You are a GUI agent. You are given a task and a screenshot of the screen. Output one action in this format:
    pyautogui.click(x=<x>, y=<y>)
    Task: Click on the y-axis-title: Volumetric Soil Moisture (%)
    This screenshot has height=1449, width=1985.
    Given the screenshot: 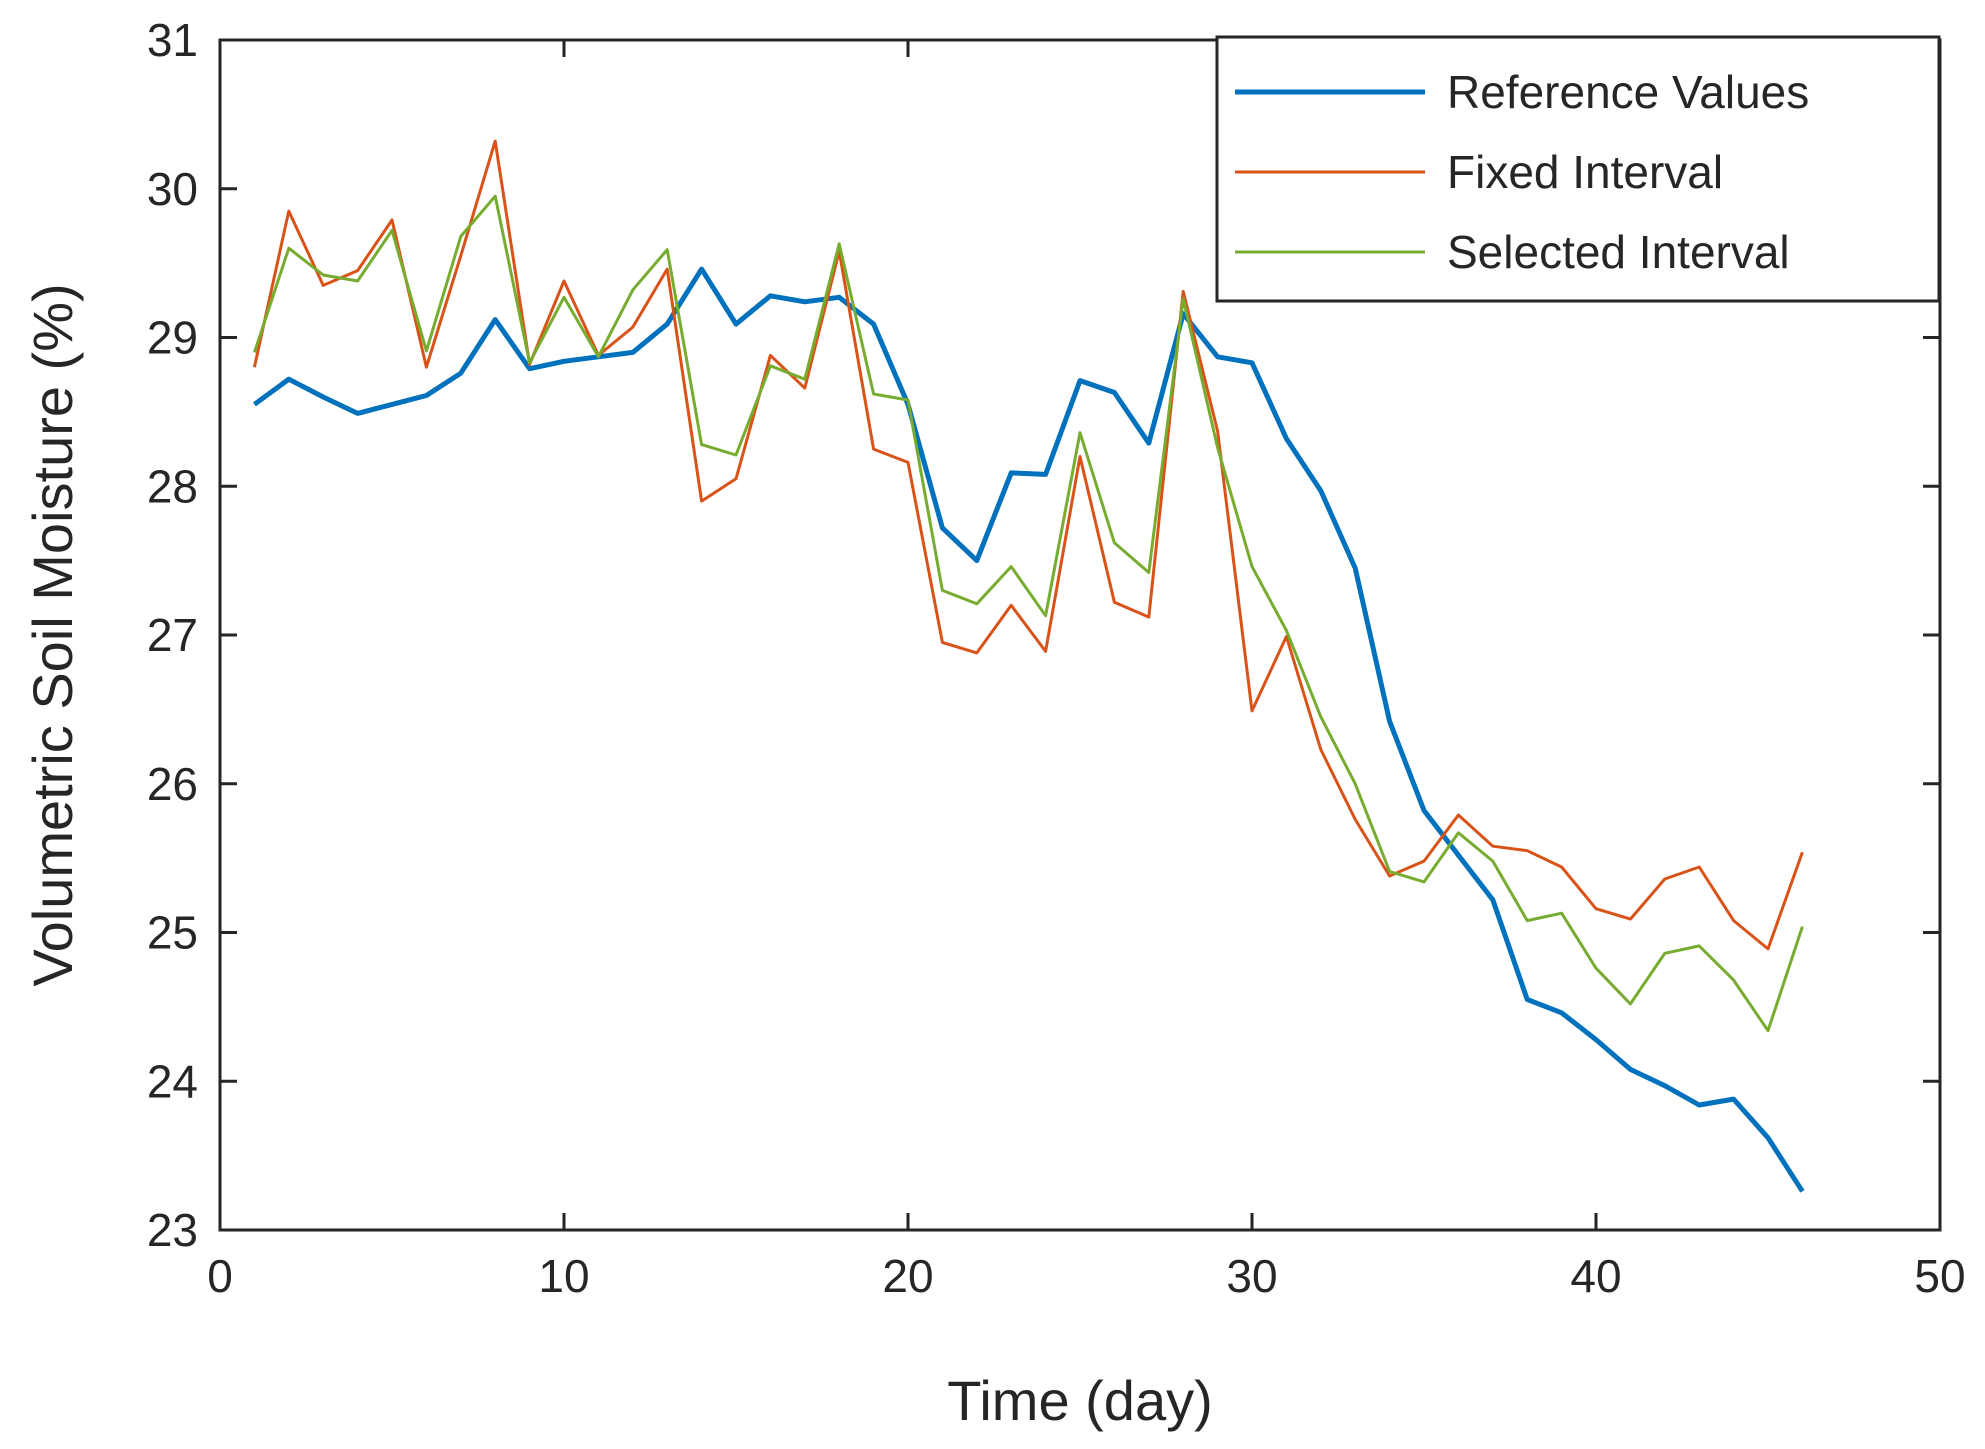 What is the action you would take?
    pyautogui.click(x=52, y=634)
    